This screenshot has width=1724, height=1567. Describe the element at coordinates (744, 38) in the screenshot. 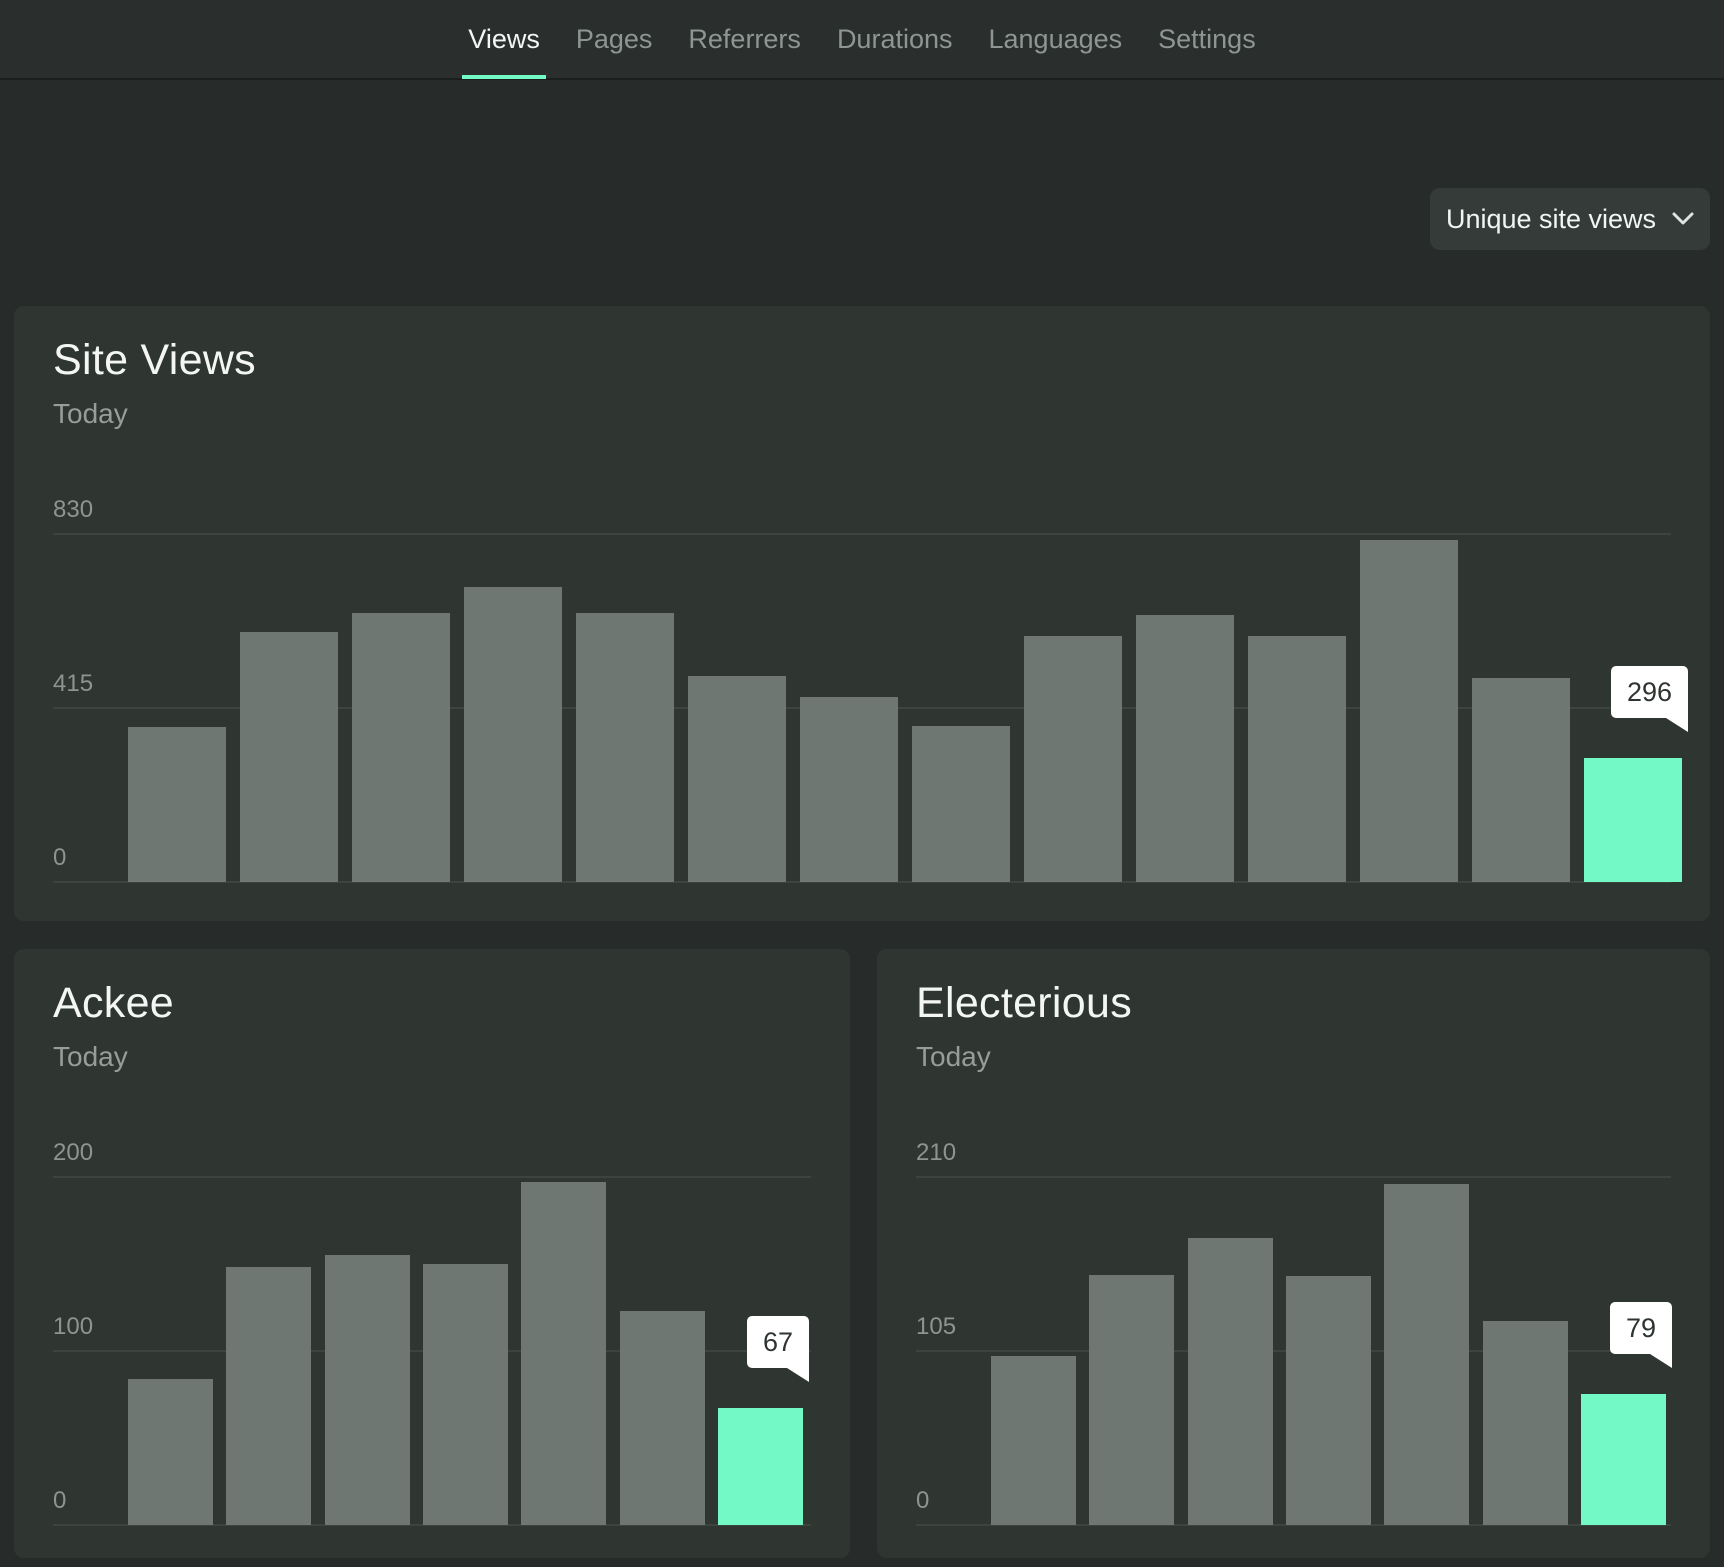

I see `tab-referrers: Referrers` at that location.